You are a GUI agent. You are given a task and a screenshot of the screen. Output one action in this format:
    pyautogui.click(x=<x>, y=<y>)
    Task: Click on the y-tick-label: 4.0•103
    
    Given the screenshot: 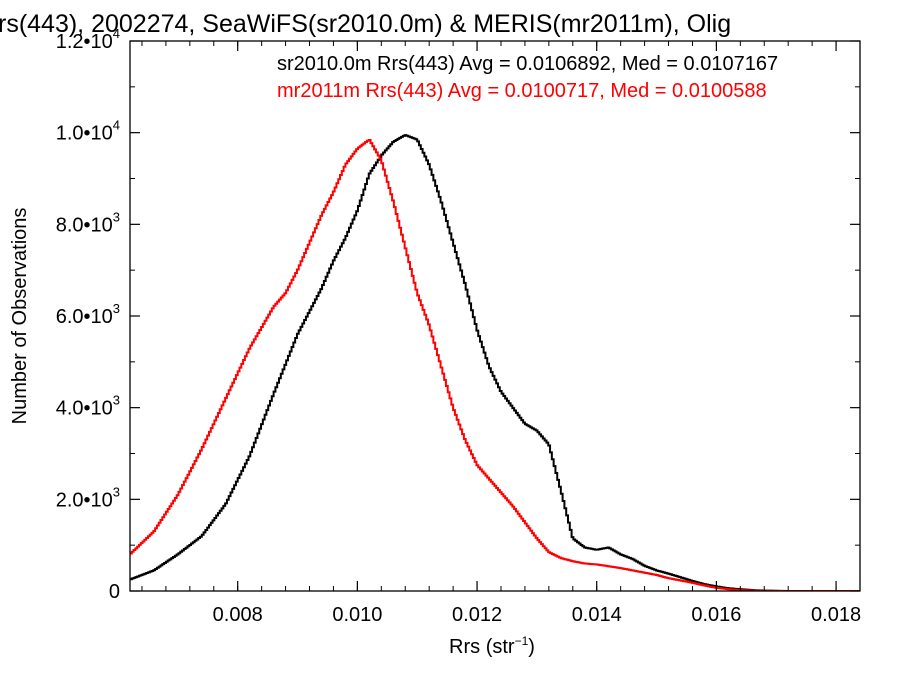 What is the action you would take?
    pyautogui.click(x=88, y=406)
    